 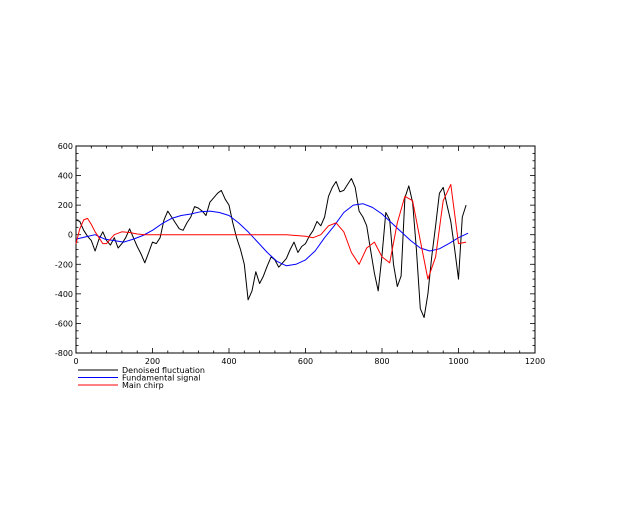 I want to click on y-tick-label: 600, so click(x=65, y=146).